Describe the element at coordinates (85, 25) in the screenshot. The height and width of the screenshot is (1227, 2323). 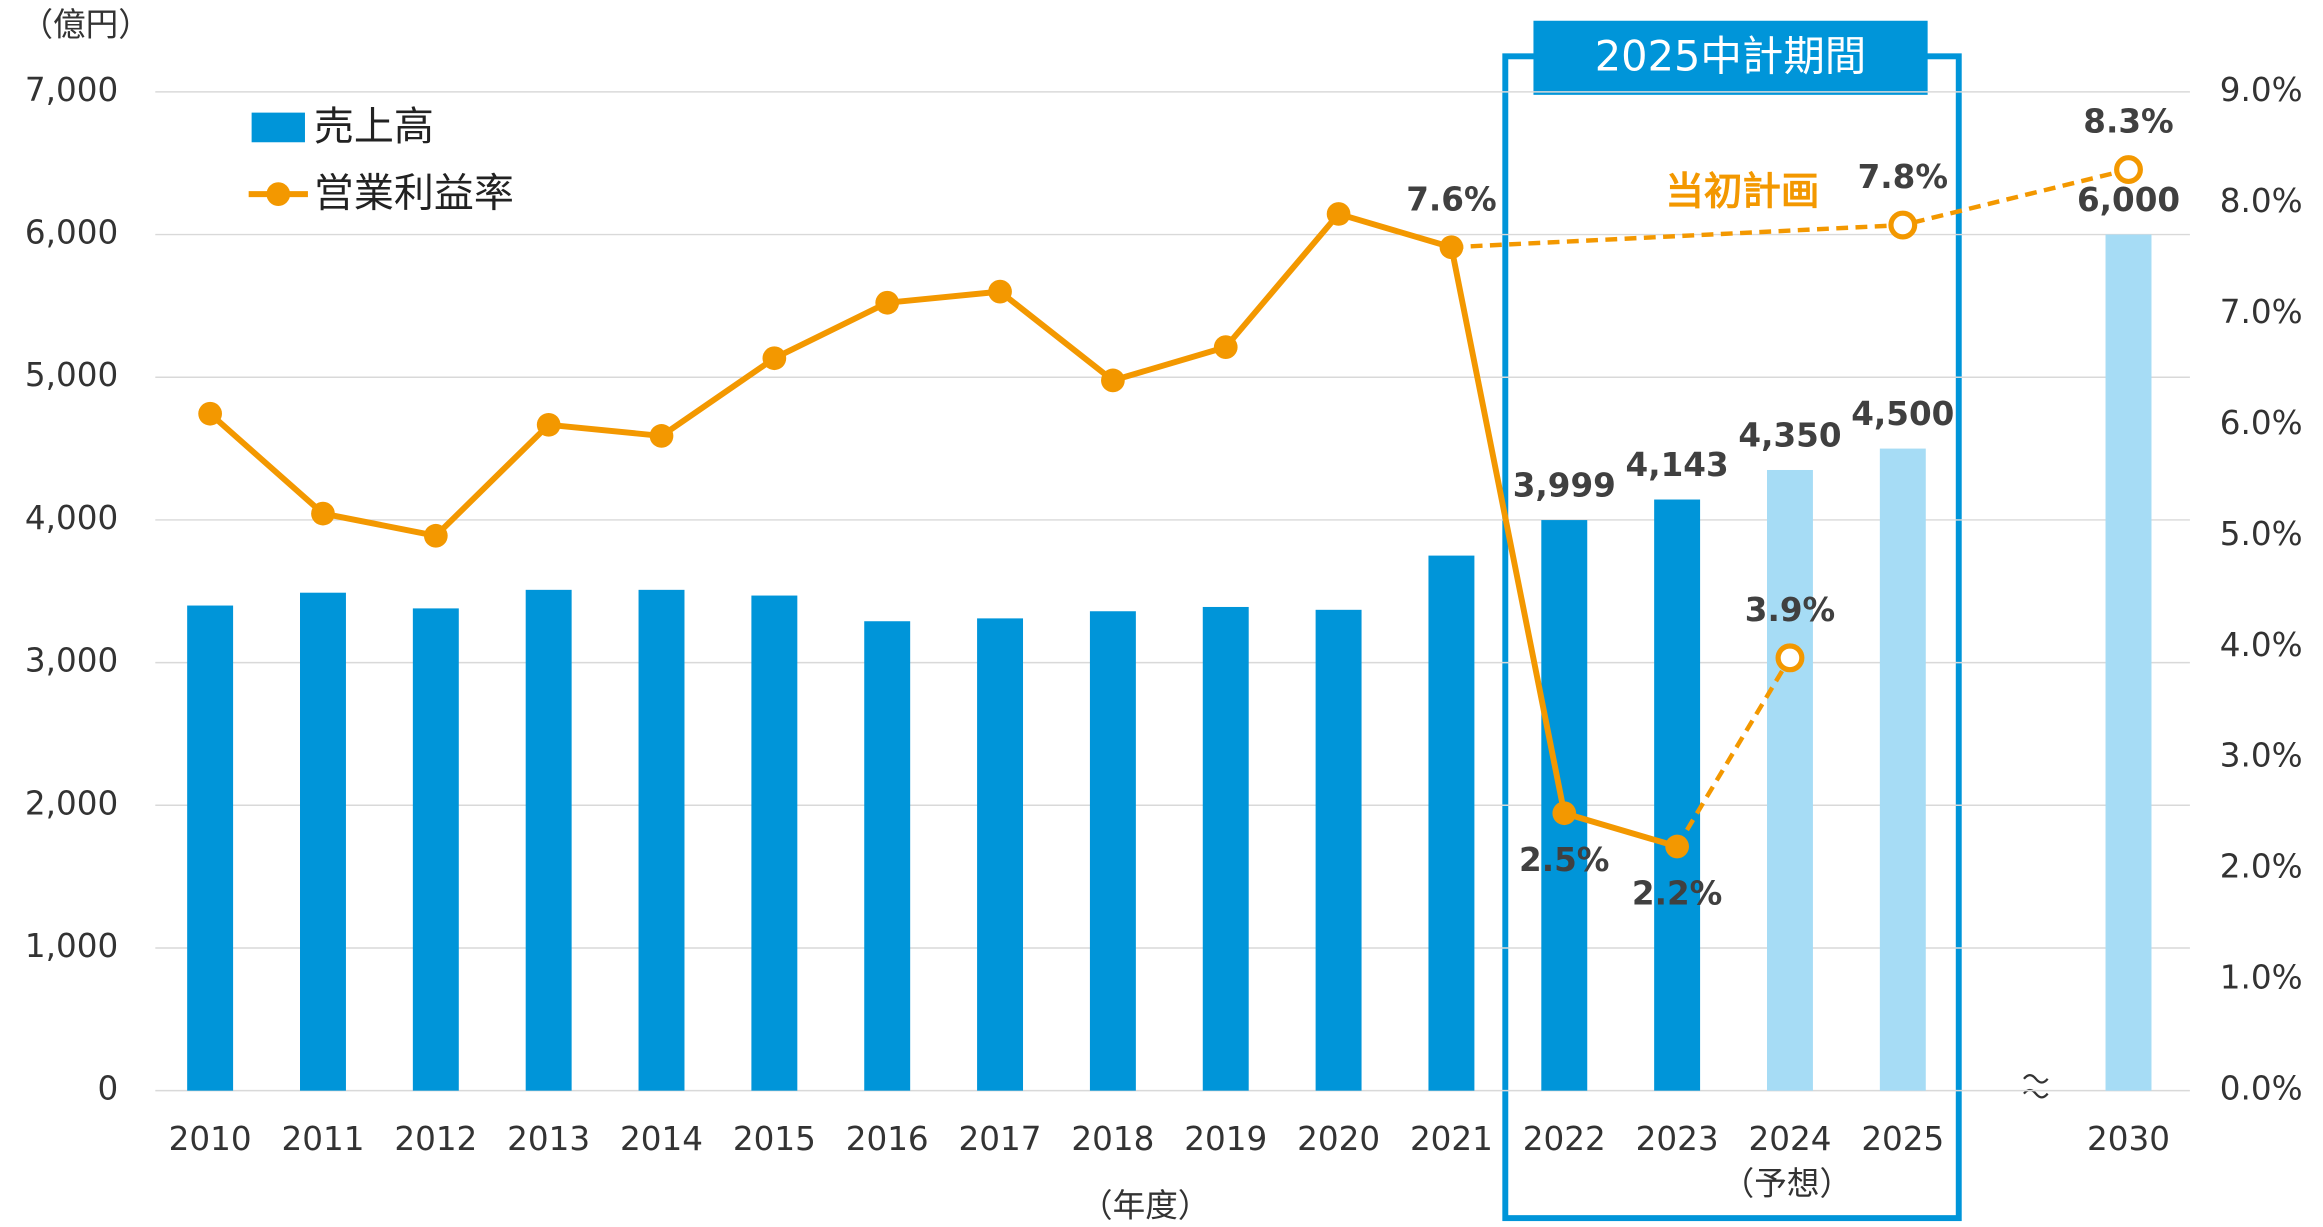
I see `y-axis-label: （億円）` at that location.